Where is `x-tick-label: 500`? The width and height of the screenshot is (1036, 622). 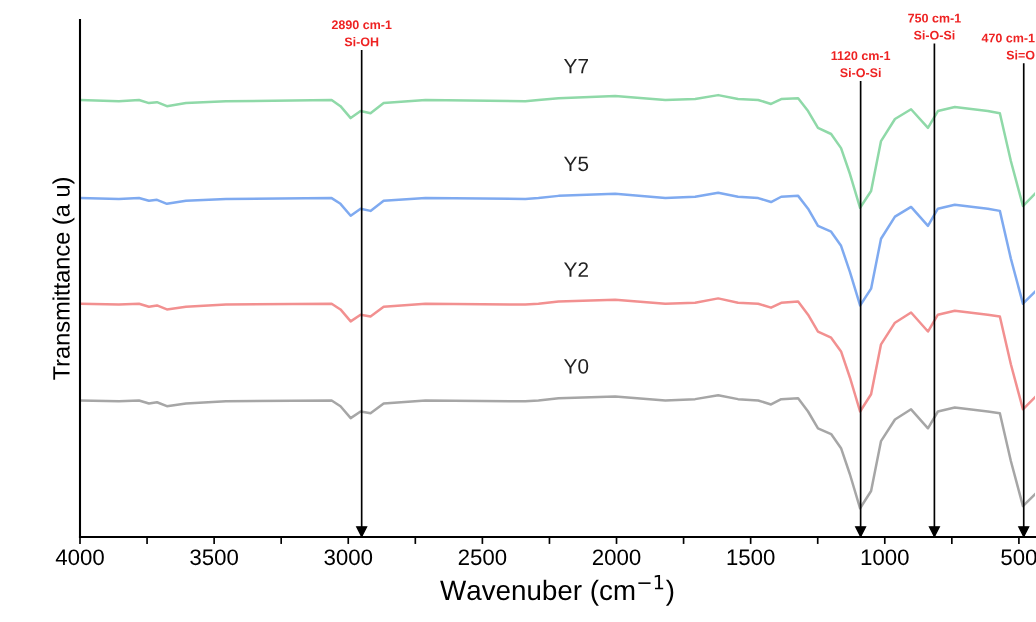
x-tick-label: 500 is located at coordinates (1018, 557).